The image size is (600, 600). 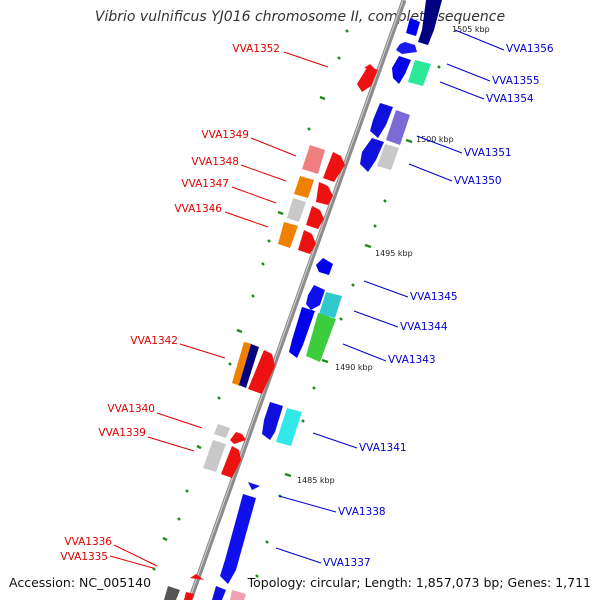 I want to click on tick-label: 1495 kbp, so click(x=394, y=253).